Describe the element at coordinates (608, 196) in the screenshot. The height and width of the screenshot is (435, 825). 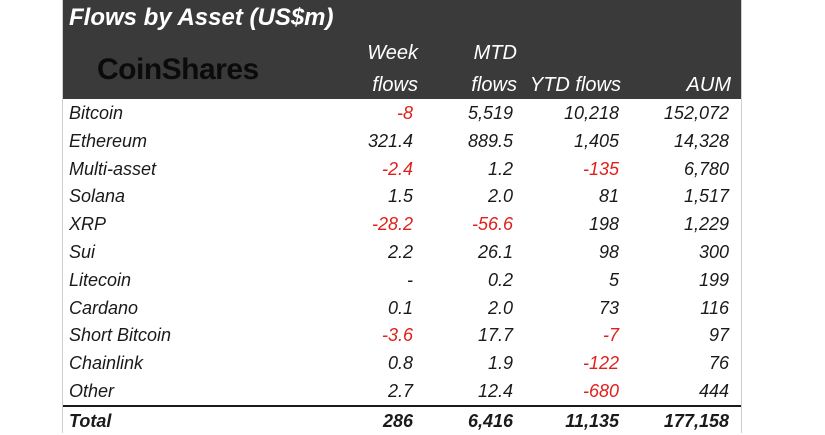
I see `cell-ytd: 81` at that location.